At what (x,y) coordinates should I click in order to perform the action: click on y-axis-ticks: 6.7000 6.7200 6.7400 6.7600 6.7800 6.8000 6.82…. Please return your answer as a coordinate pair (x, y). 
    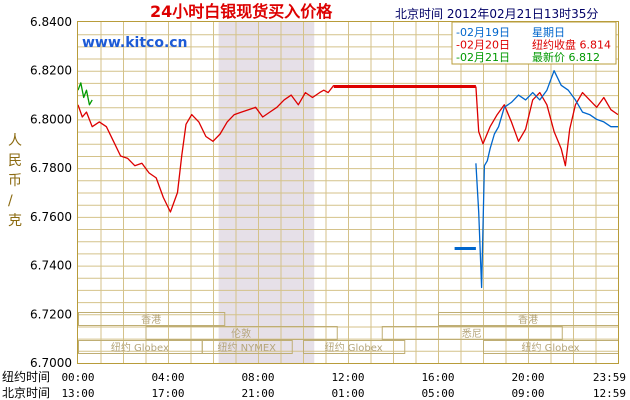
    Looking at the image, I should click on (51, 192).